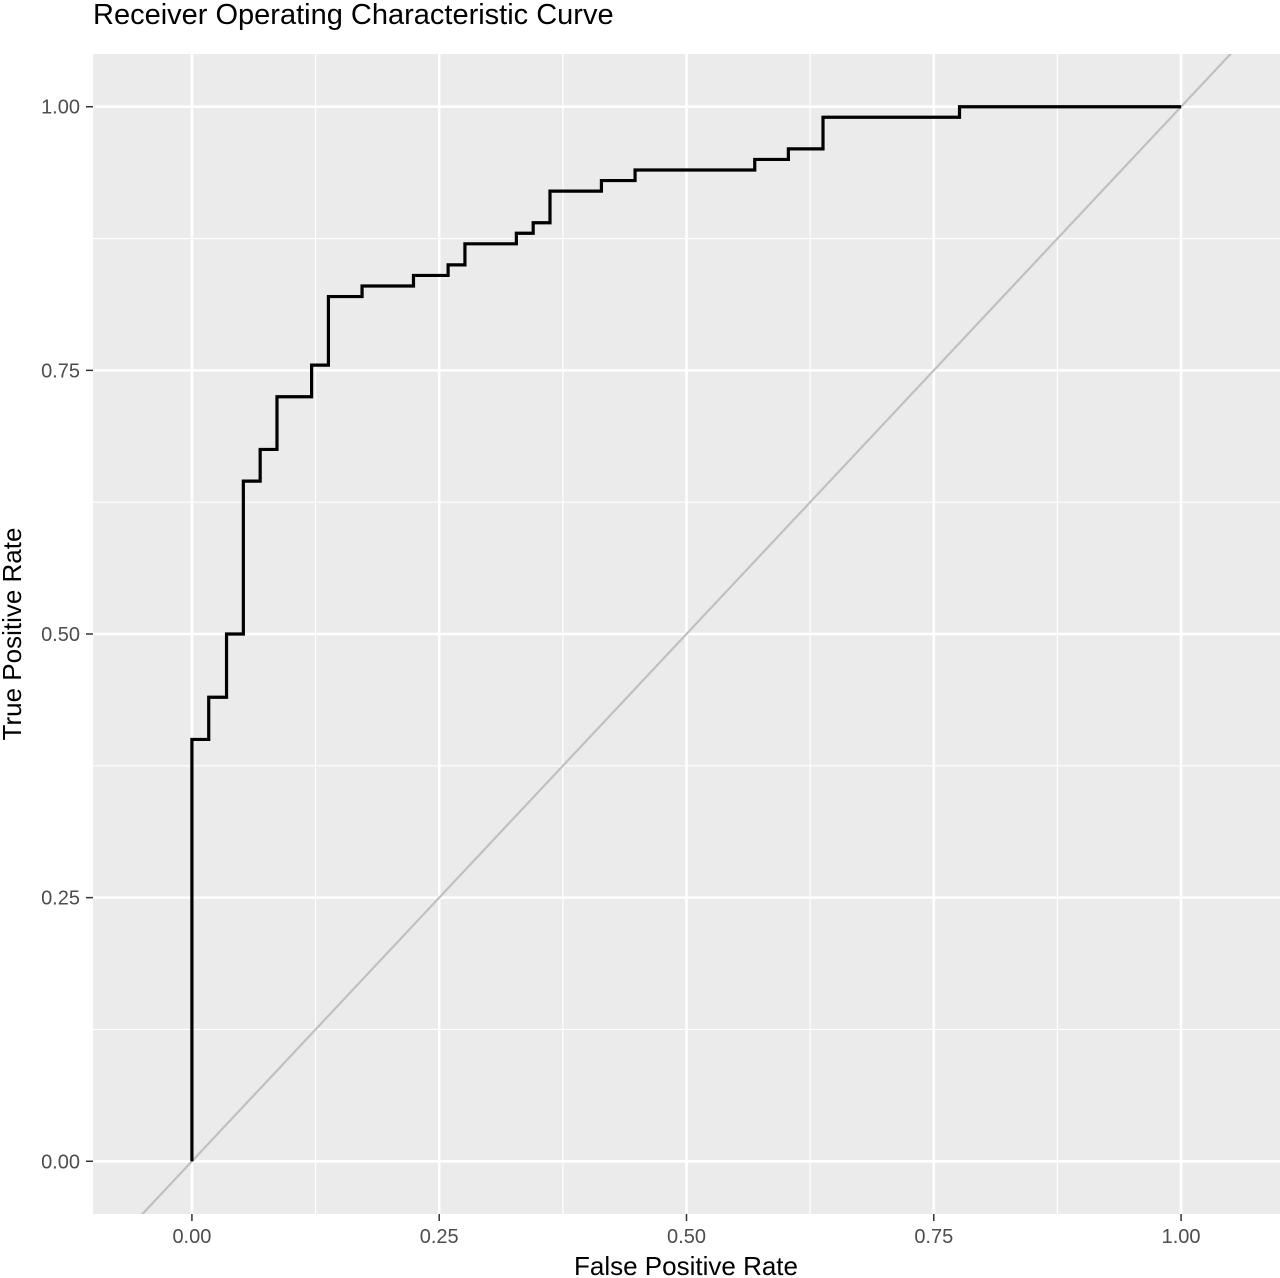 The width and height of the screenshot is (1280, 1278). What do you see at coordinates (686, 1264) in the screenshot?
I see `x-axis-title: False Positive Rate` at bounding box center [686, 1264].